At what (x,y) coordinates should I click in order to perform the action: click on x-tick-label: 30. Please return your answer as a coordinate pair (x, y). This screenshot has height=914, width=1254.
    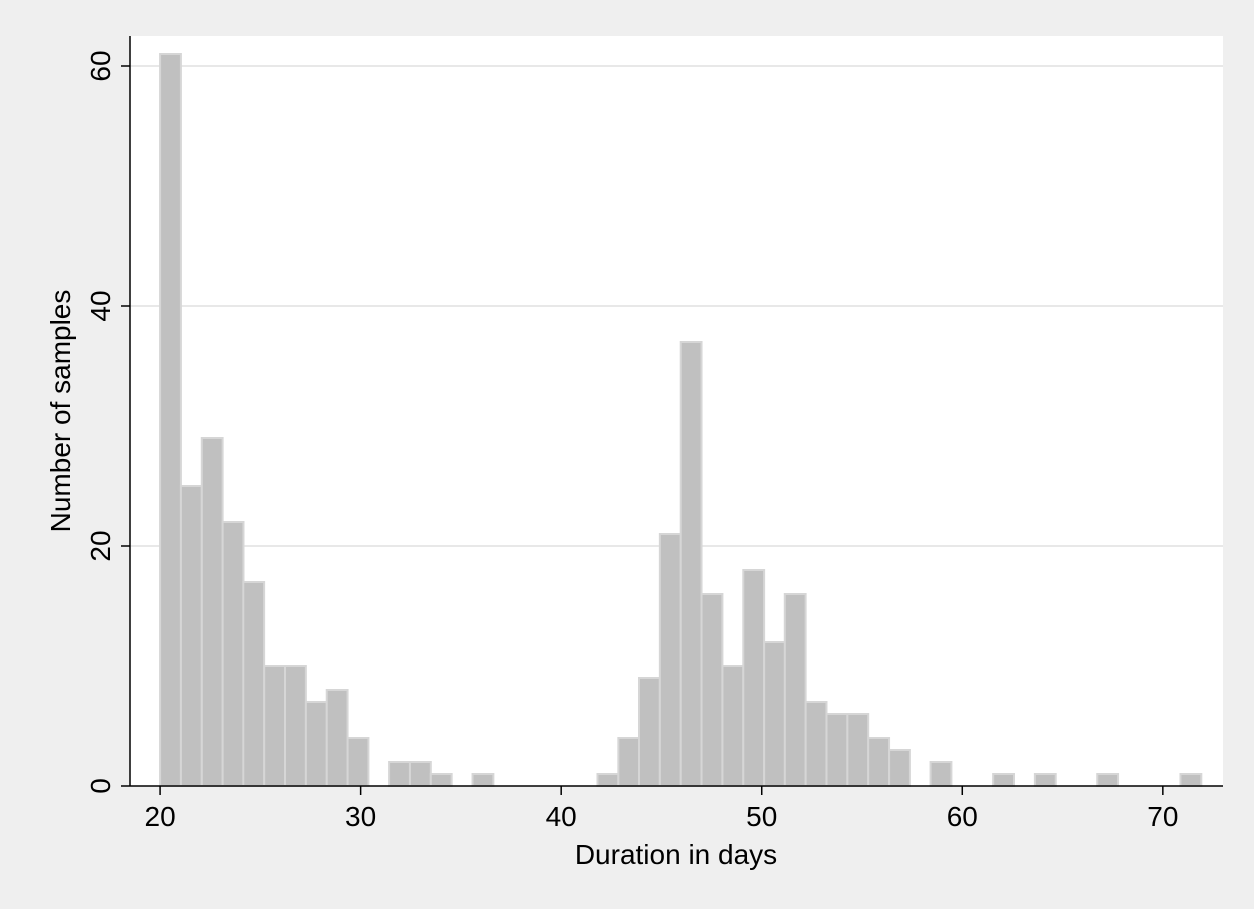
    Looking at the image, I should click on (360, 816).